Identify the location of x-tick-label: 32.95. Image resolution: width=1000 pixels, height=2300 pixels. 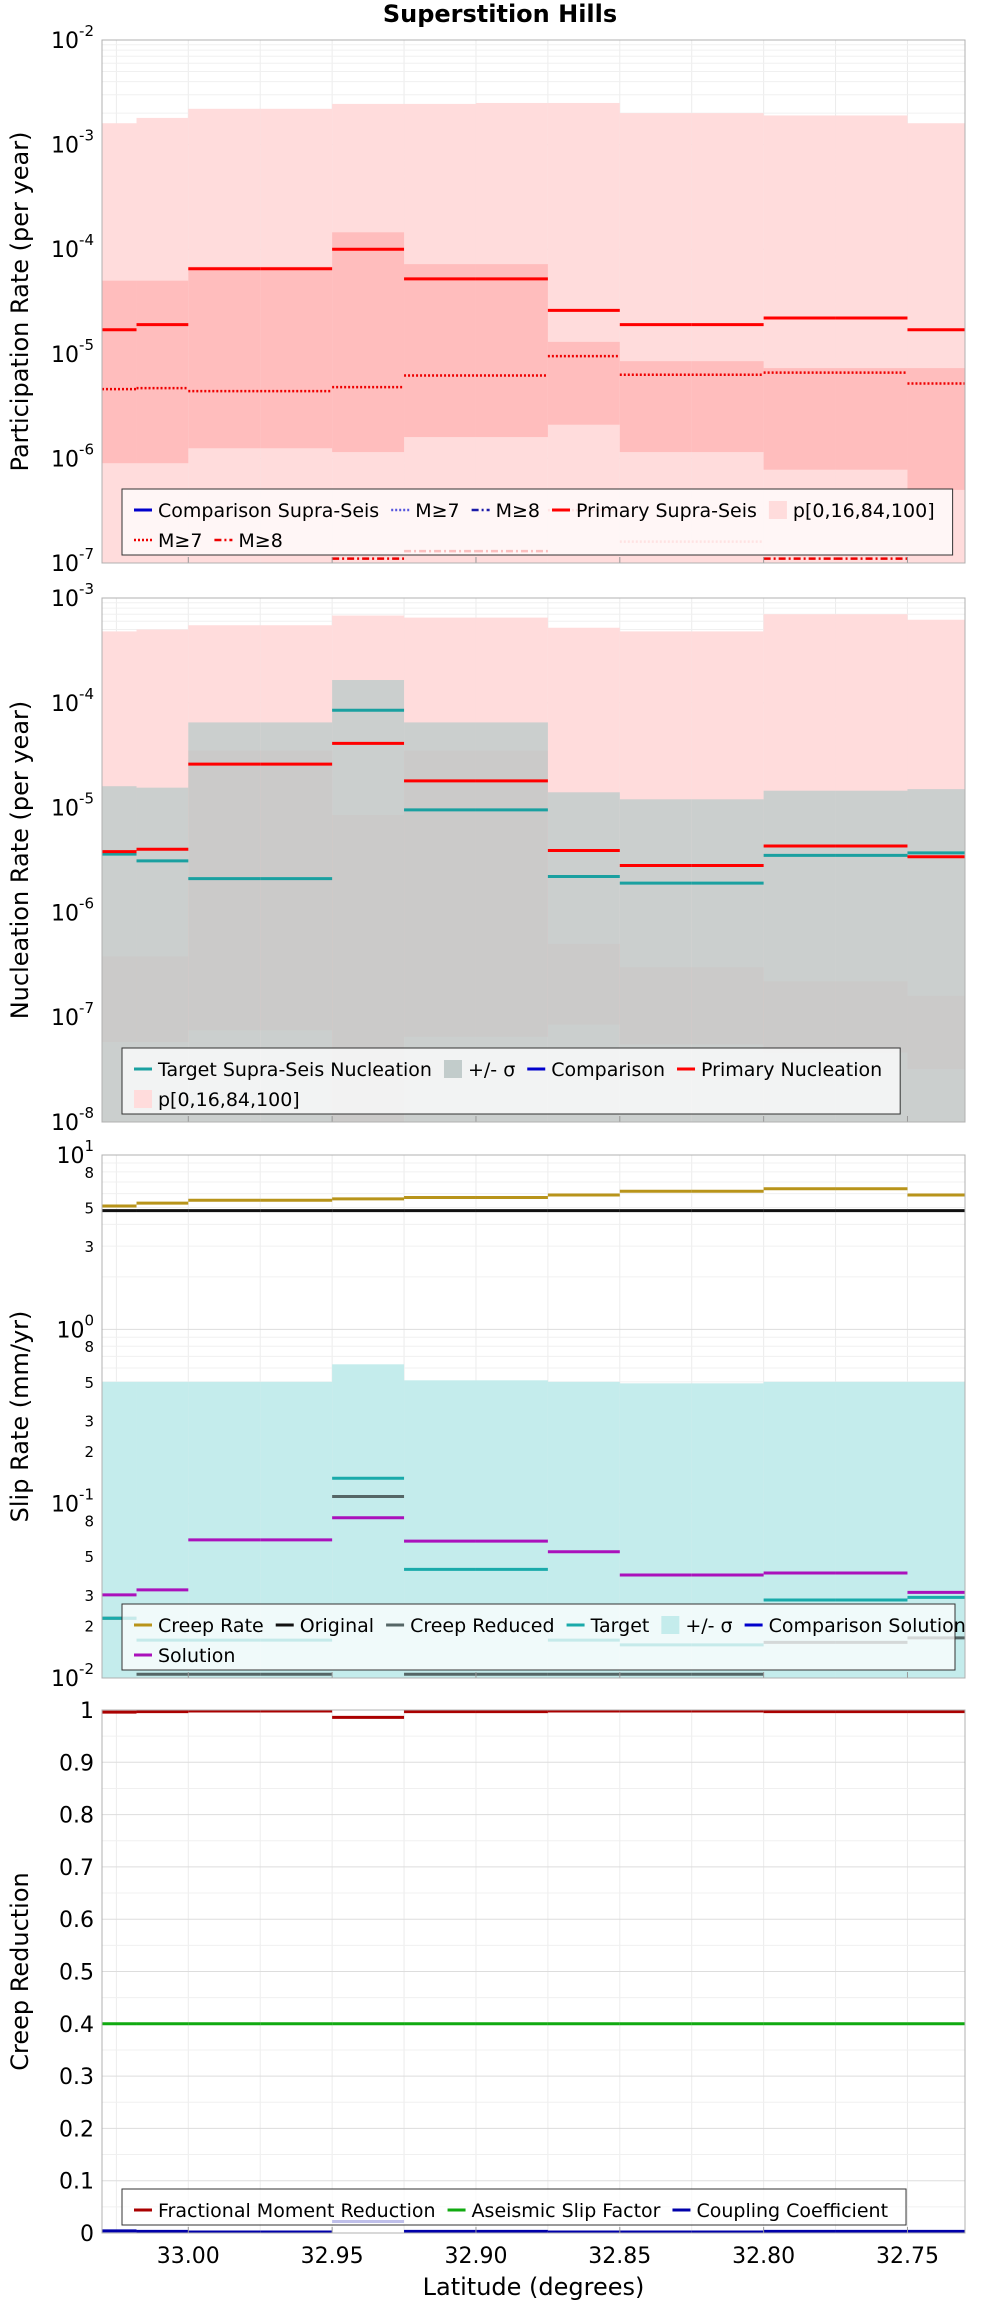
(332, 2256).